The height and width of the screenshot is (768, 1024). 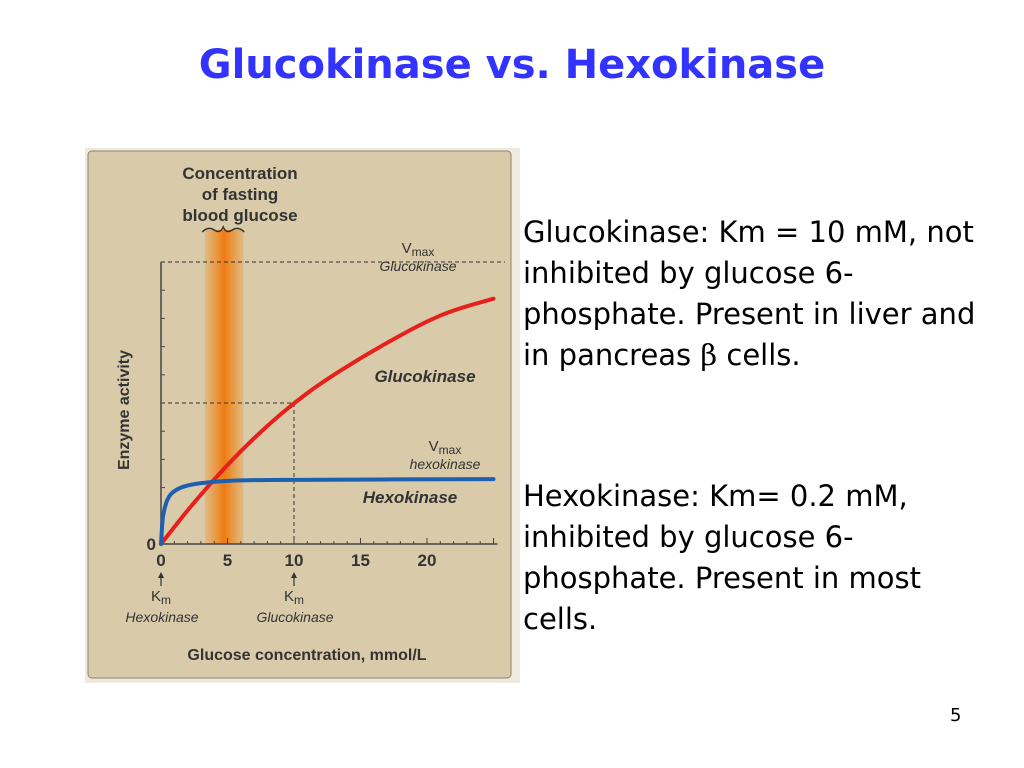 I want to click on band-label-3: blood glucose, so click(x=239, y=215).